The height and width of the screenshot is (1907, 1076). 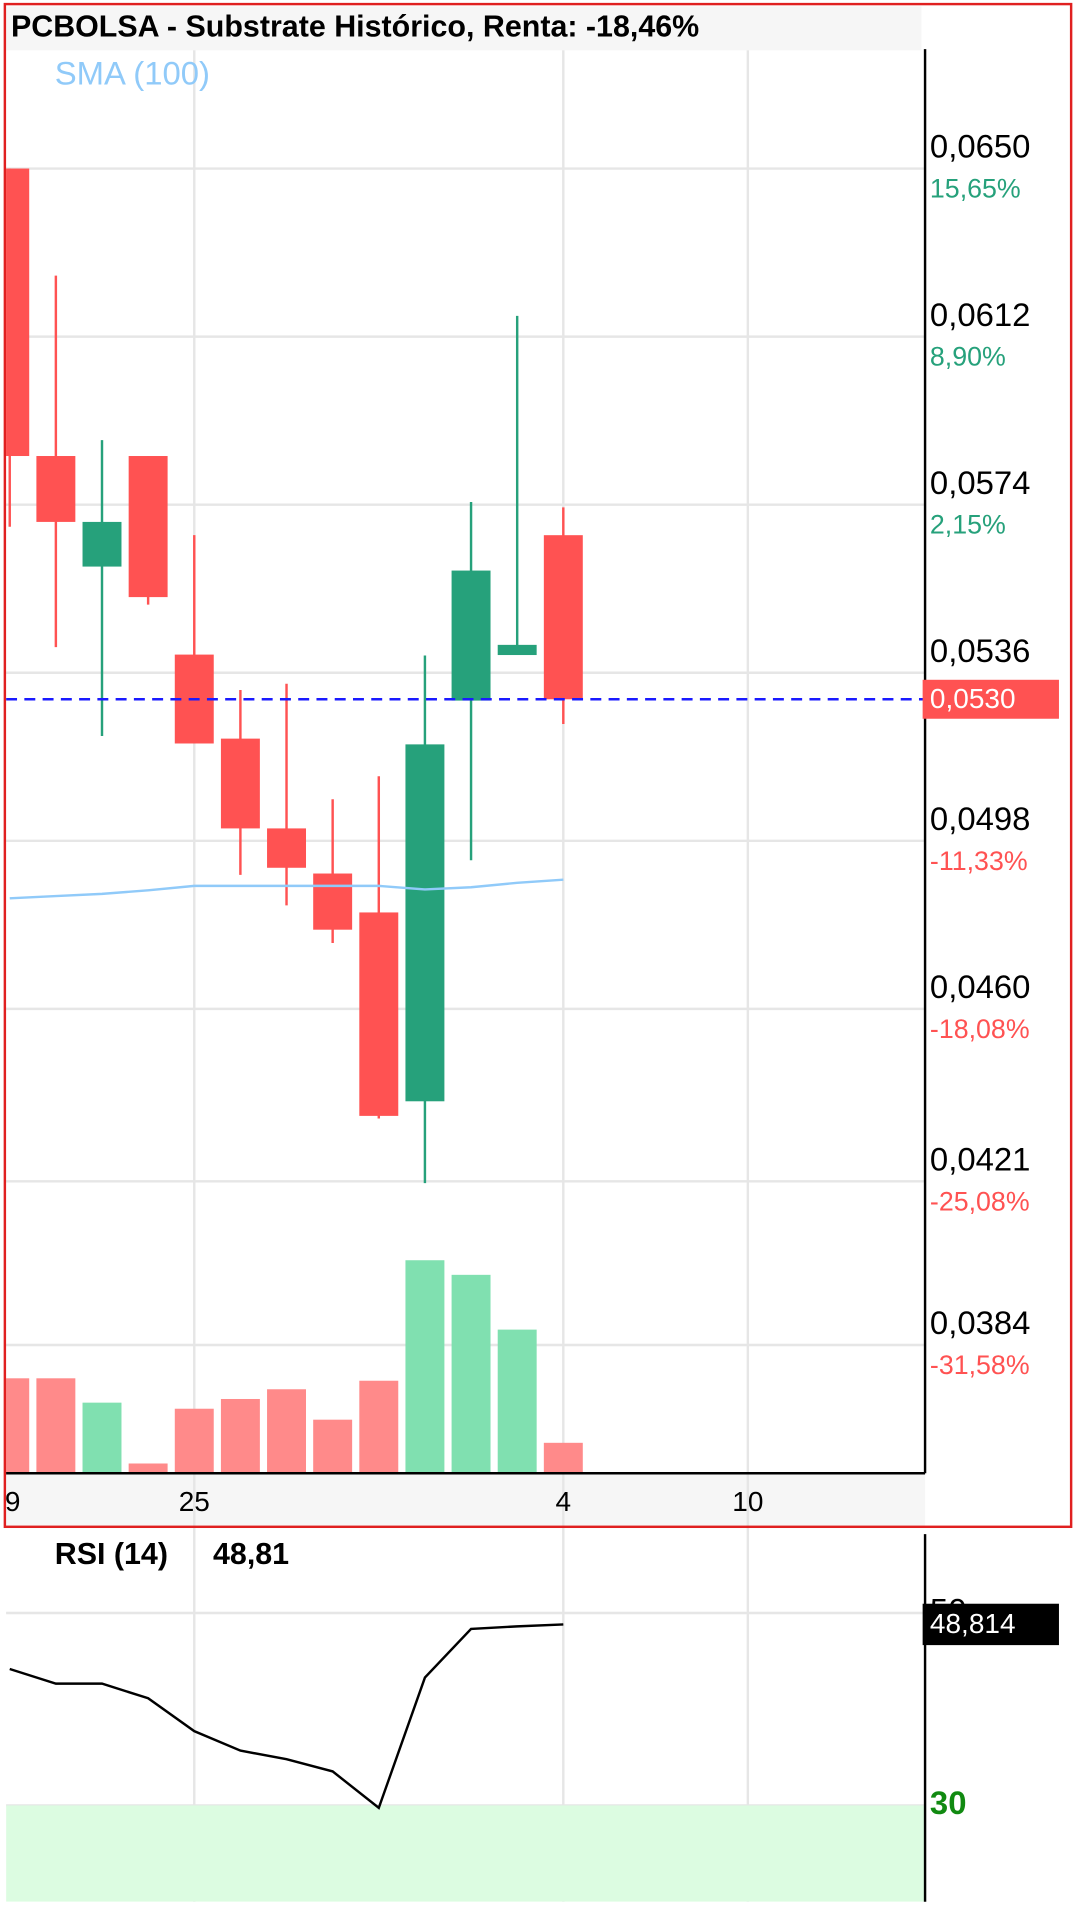 What do you see at coordinates (111, 1554) in the screenshot?
I see `rsi-title: RSI (14)` at bounding box center [111, 1554].